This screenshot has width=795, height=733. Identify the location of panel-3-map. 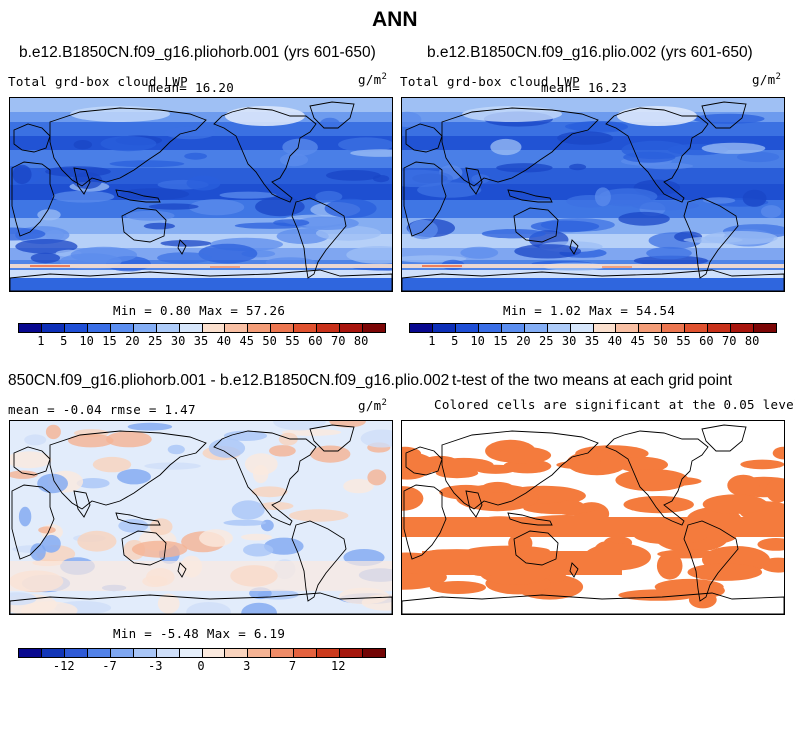
(201, 517).